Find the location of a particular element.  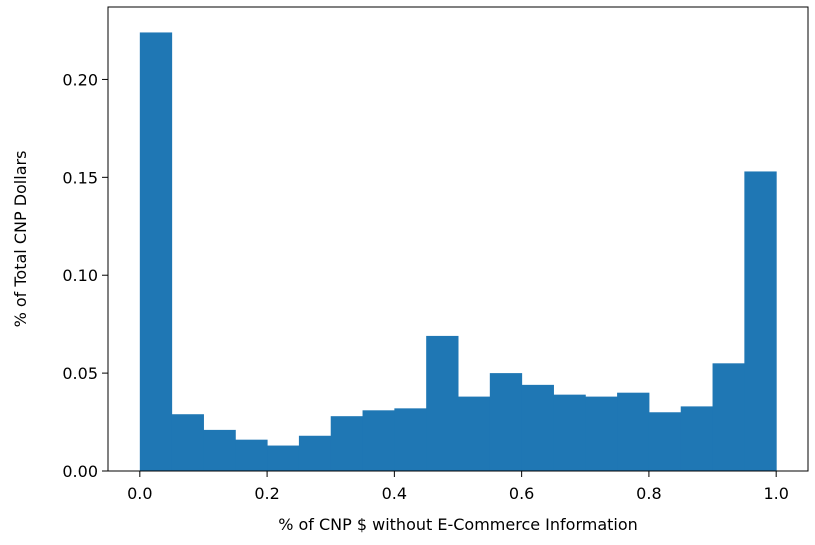

y-axis: 0.00 0.05 0.10 0.15 0.20 is located at coordinates (85, 275).